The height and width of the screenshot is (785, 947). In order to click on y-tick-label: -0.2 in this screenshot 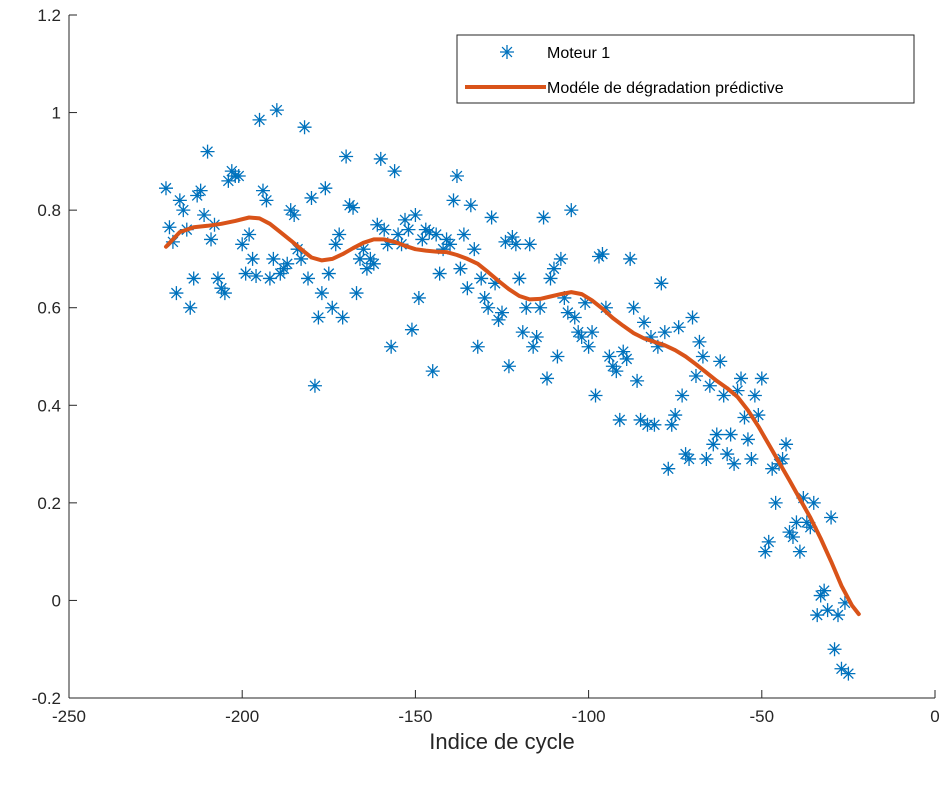, I will do `click(46, 698)`.